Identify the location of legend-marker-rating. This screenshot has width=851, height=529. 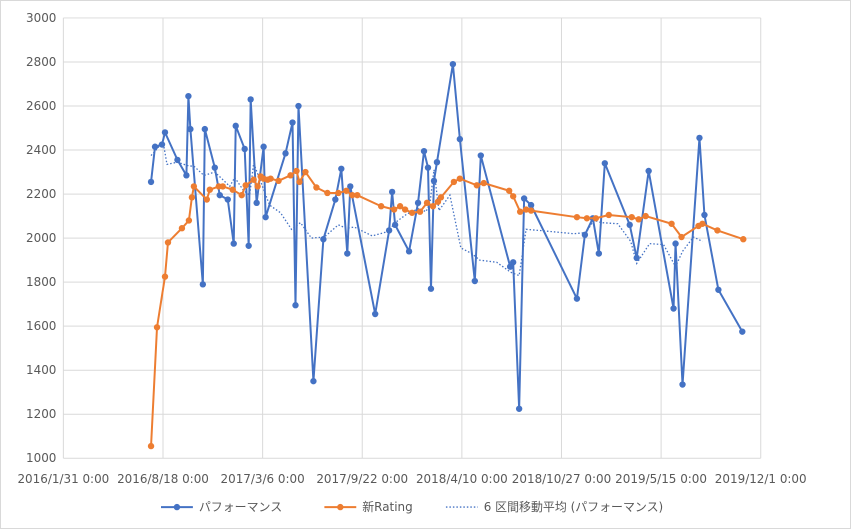
(340, 507).